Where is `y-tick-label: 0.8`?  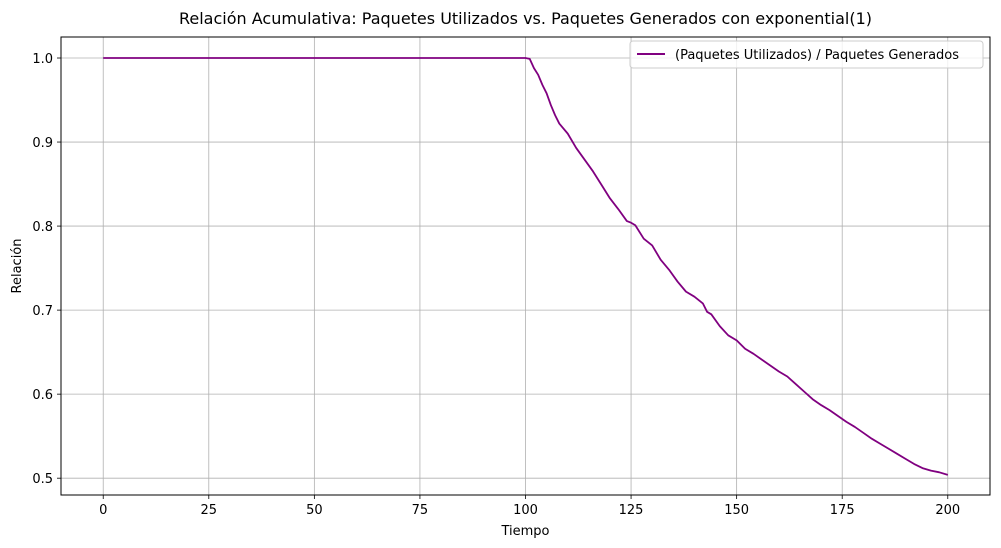
y-tick-label: 0.8 is located at coordinates (42, 227).